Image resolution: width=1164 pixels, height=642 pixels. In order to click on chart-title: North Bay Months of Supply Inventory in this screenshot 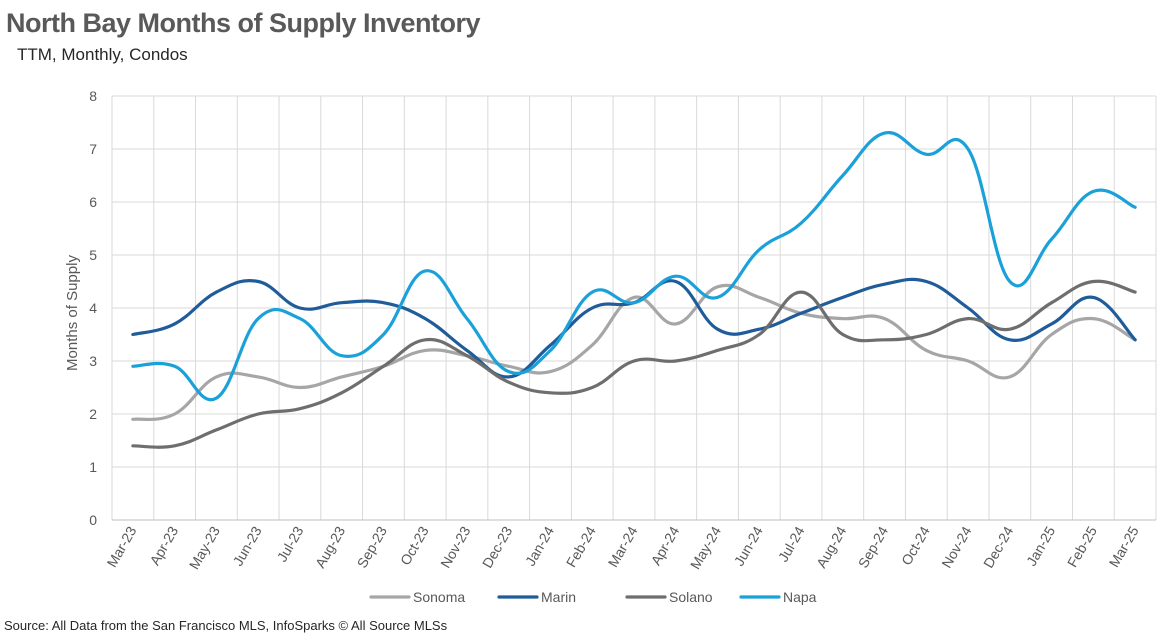, I will do `click(243, 23)`.